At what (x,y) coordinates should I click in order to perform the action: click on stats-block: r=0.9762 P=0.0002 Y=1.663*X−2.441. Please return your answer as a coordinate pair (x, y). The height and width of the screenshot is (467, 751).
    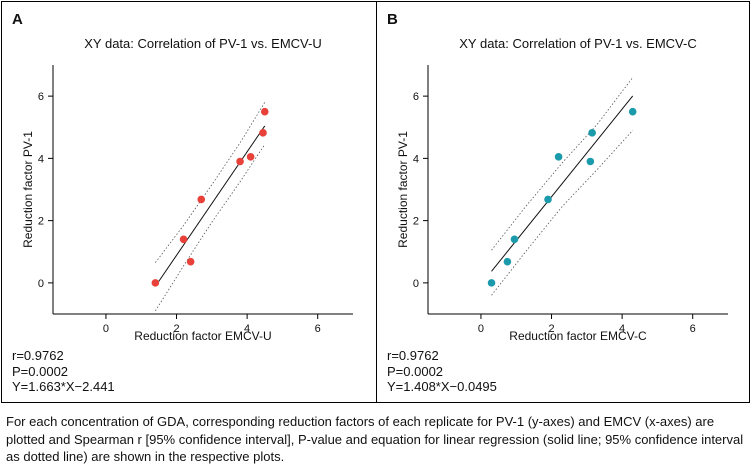
    Looking at the image, I should click on (63, 371).